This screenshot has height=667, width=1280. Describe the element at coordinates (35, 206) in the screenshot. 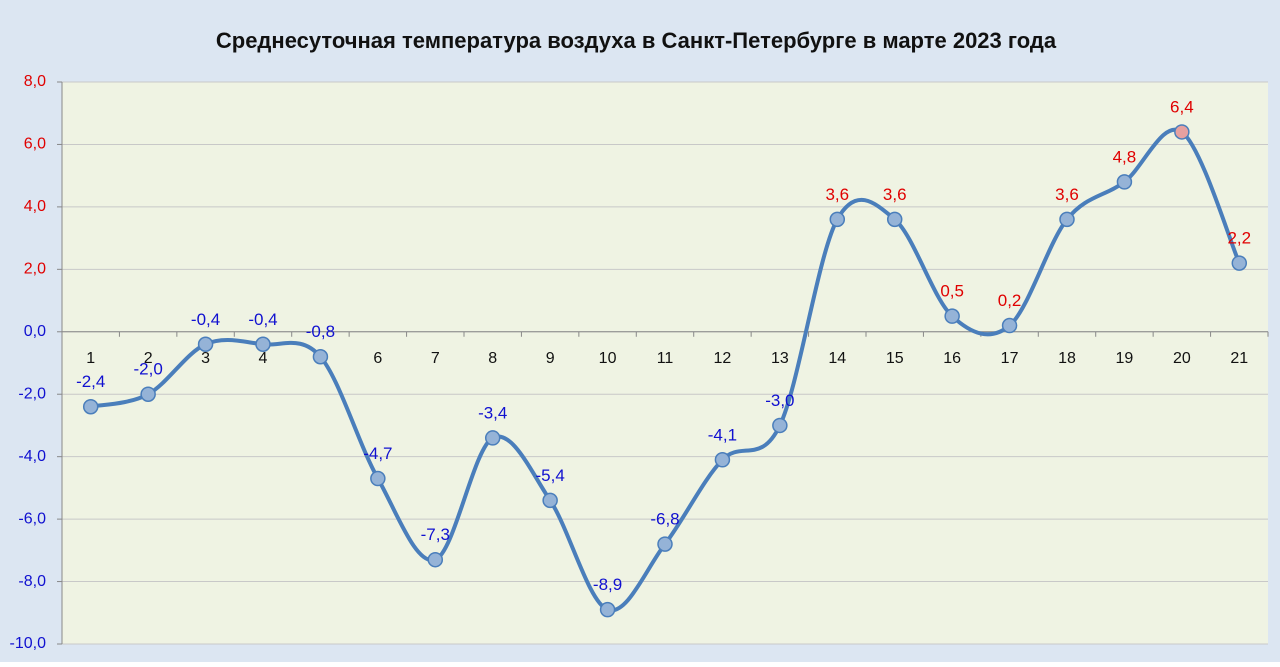

I see `y-tick-label: 4,0` at that location.